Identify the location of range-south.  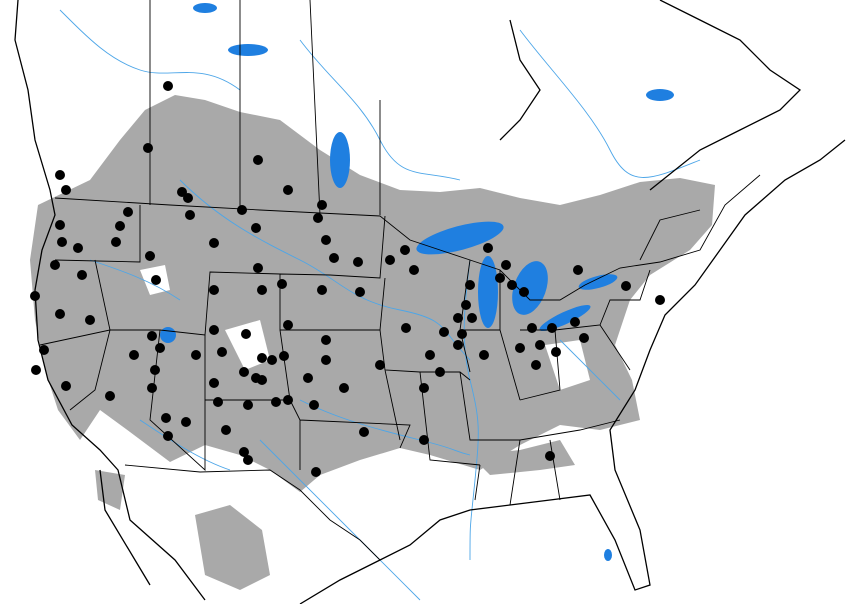
(522, 457).